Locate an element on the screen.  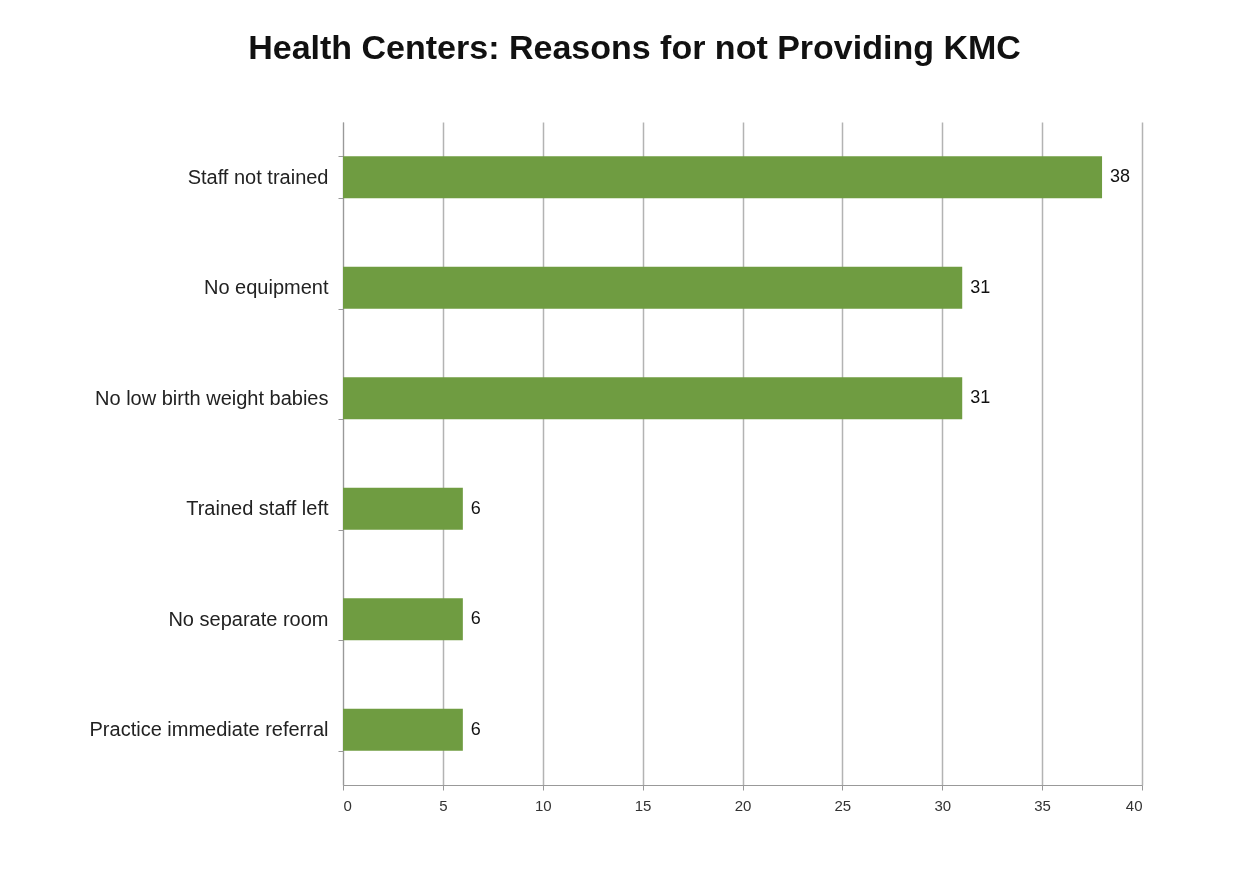
data-label: 38 is located at coordinates (1120, 176).